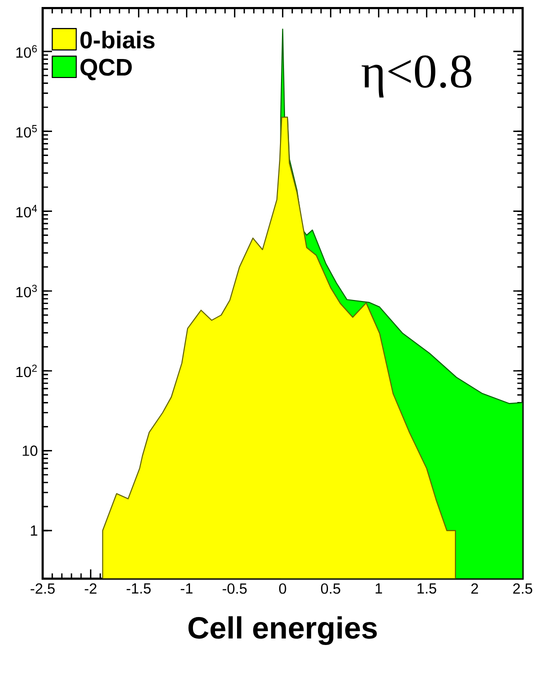 The height and width of the screenshot is (686, 539). I want to click on x-tick-label: -1.5, so click(138, 588).